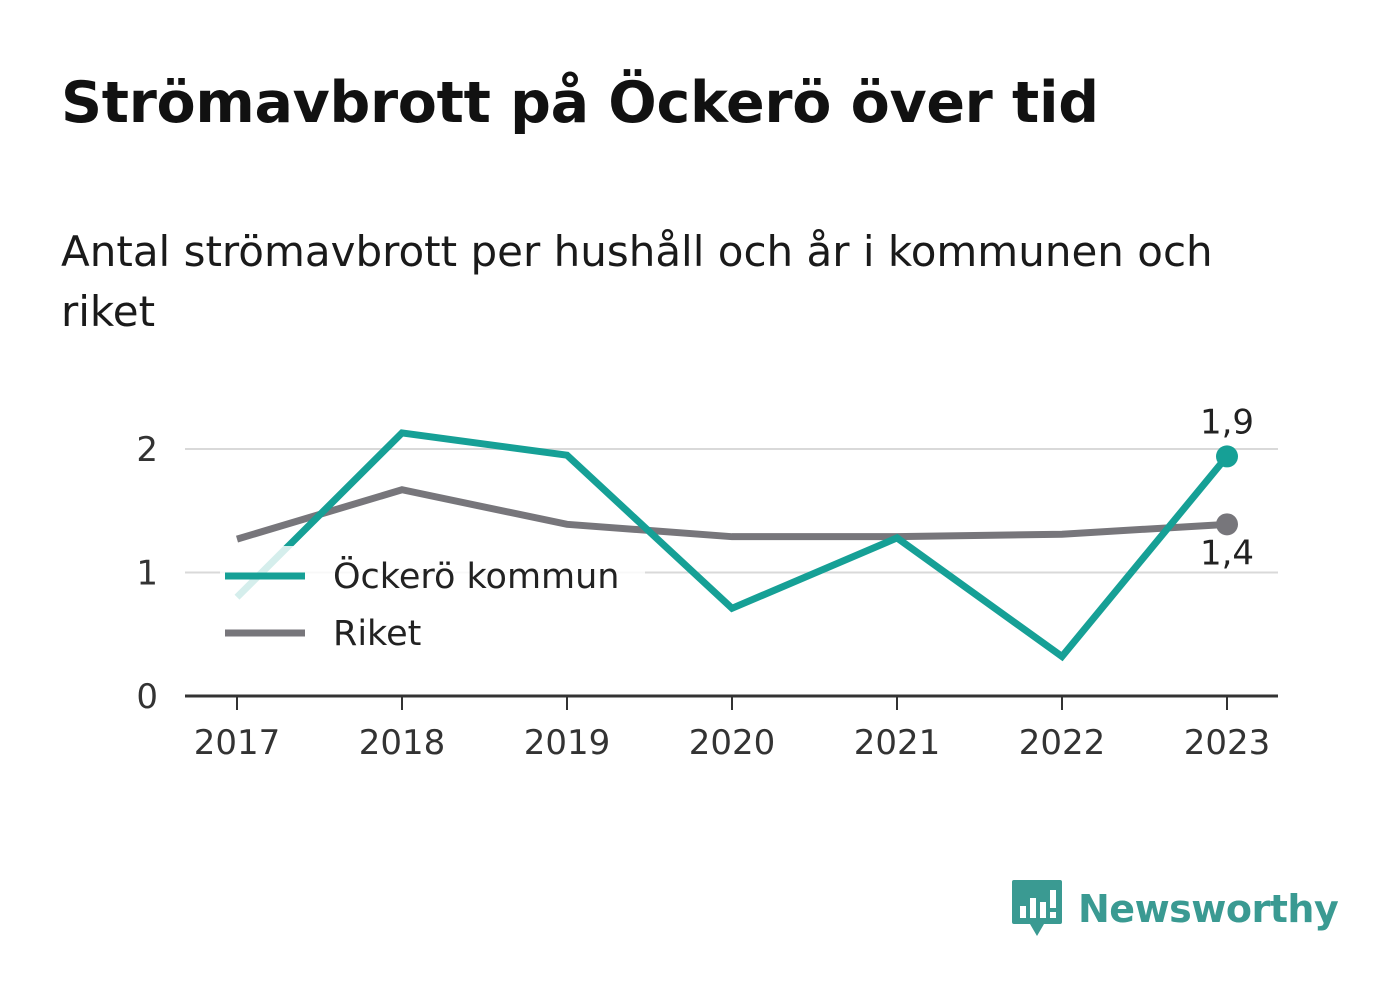  Describe the element at coordinates (897, 743) in the screenshot. I see `x-tick-label: 2021` at that location.